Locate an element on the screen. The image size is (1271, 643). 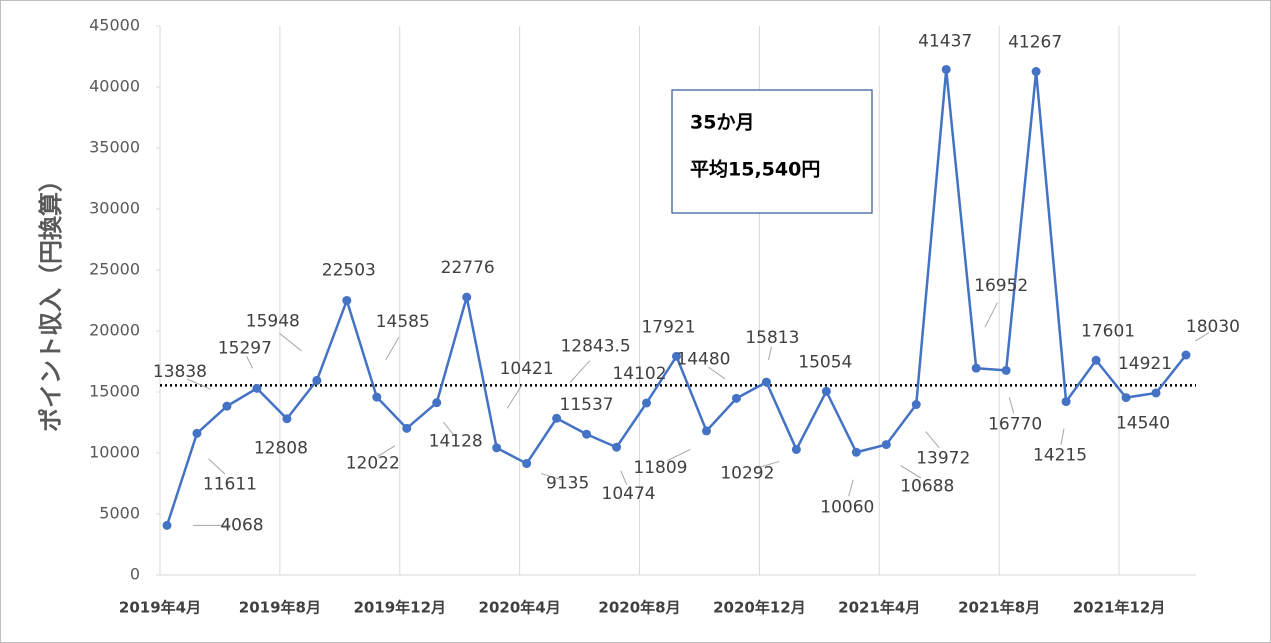
data-label: 14921 is located at coordinates (1145, 364).